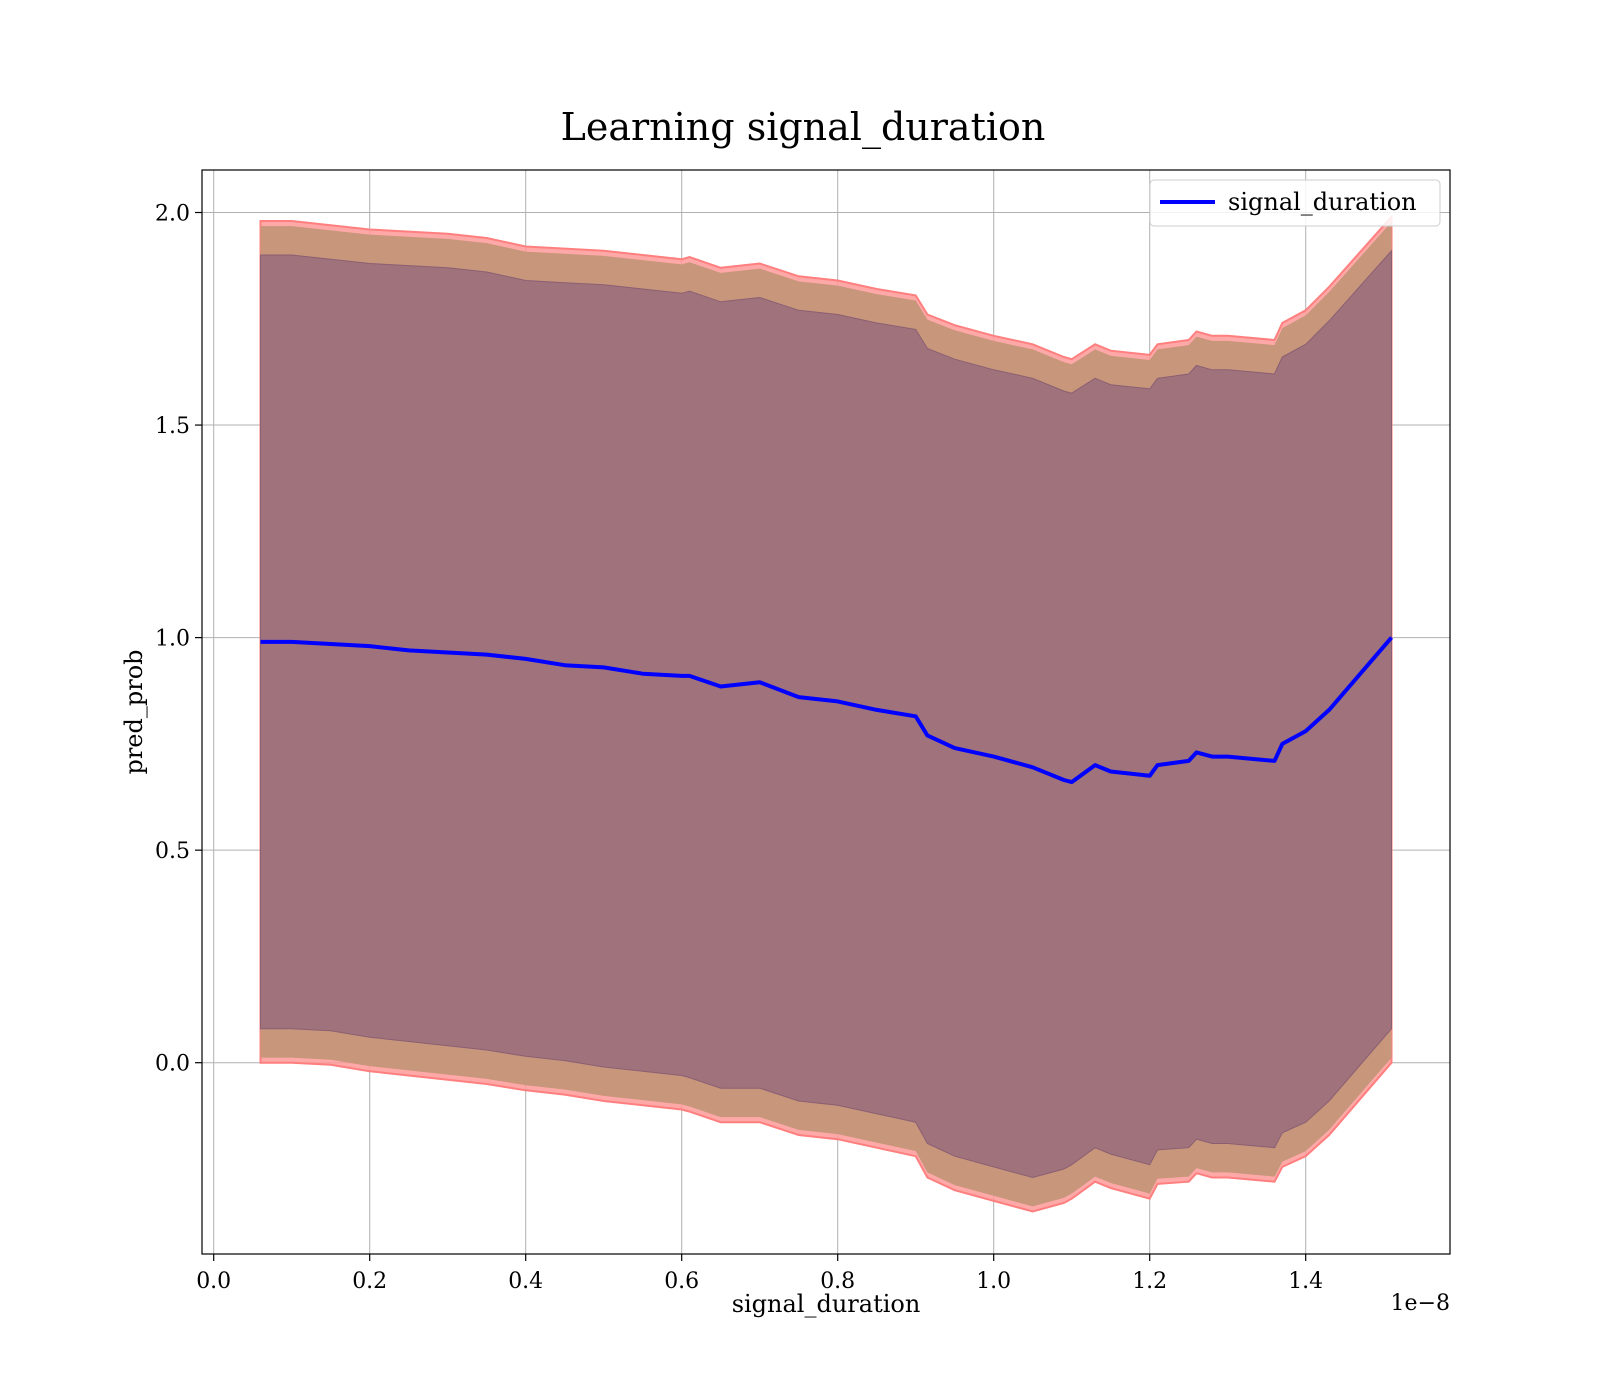 This screenshot has height=1400, width=1600. I want to click on y-tick-label: 1.0, so click(172, 639).